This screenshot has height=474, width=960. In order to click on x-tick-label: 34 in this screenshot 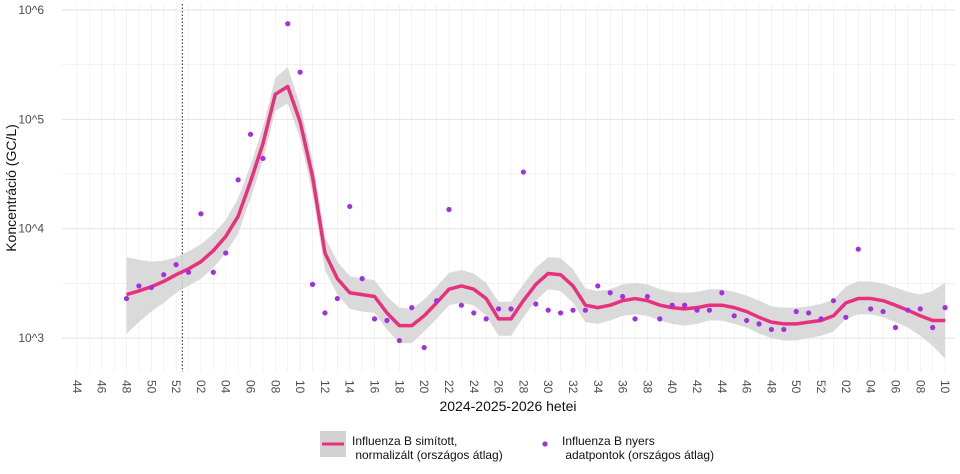, I will do `click(598, 387)`.